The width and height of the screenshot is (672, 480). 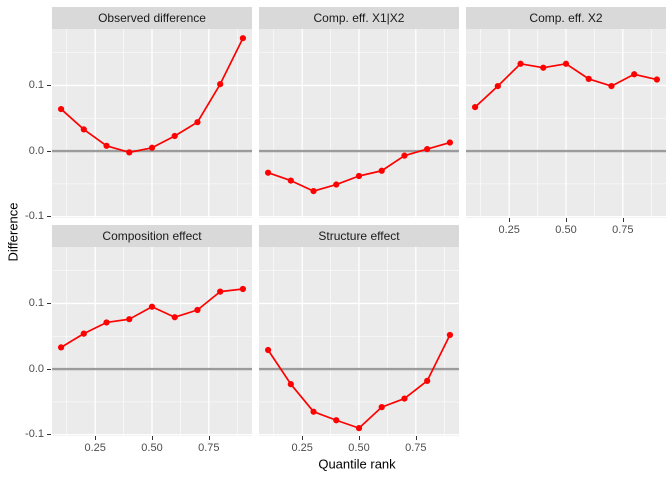 I want to click on facet-strip: Structure effect, so click(x=359, y=236).